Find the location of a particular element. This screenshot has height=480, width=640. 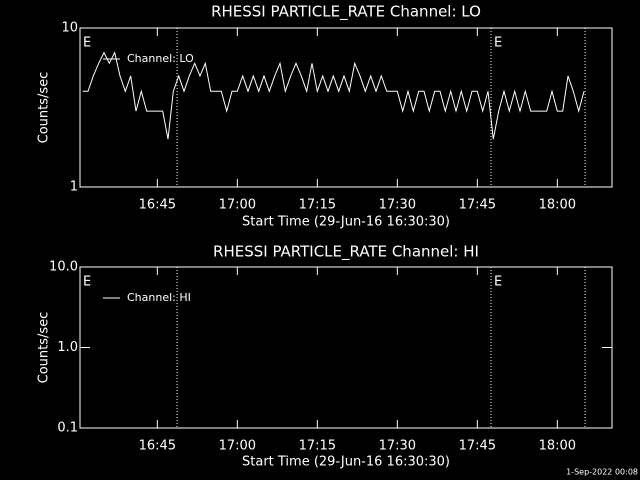

y-tick-label: 0.1 is located at coordinates (67, 428).